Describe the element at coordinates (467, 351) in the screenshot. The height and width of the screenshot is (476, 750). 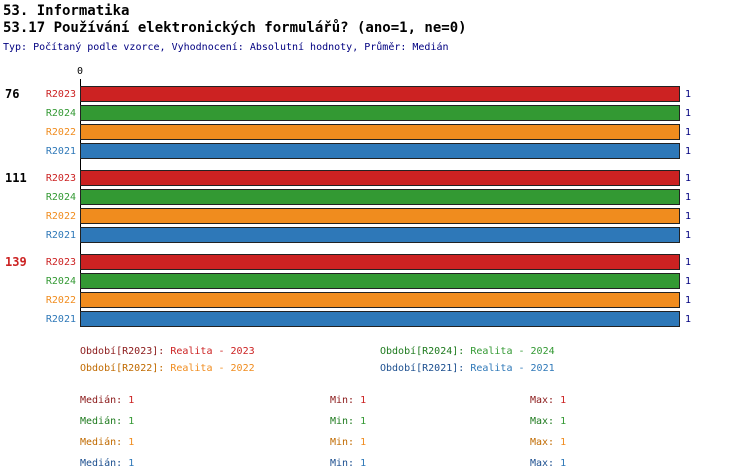
I see `legend-item: Období[R2024]: Realita - 2024` at that location.